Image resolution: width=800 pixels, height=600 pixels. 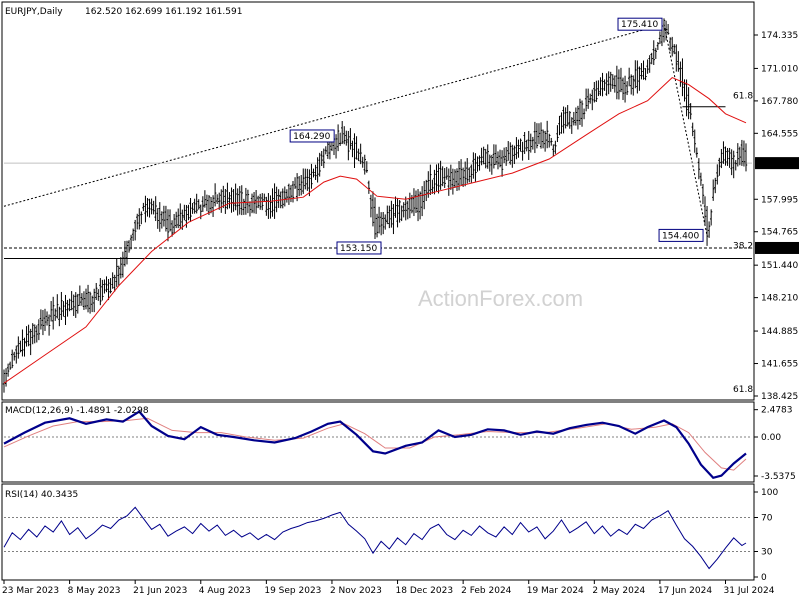 I want to click on y-tick-label: 164.555, so click(x=779, y=134).